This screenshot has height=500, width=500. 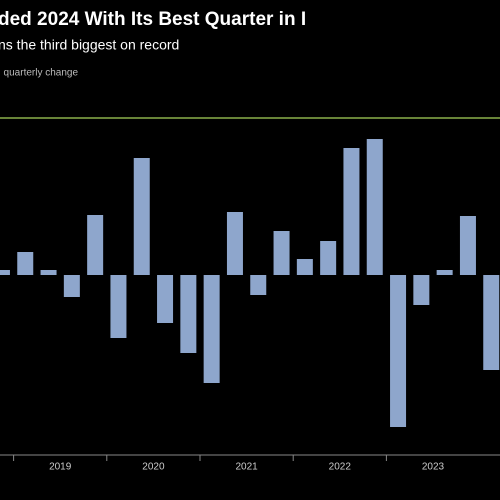 What do you see at coordinates (246, 467) in the screenshot?
I see `x-tick-label: 2021` at bounding box center [246, 467].